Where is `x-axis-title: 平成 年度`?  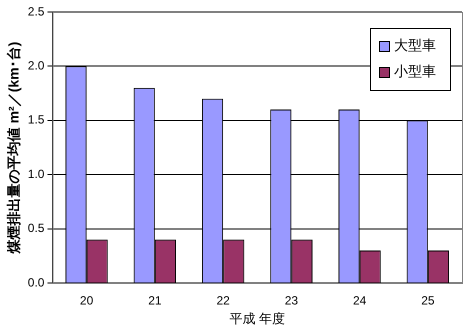
x-axis-title: 平成 年度 is located at coordinates (257, 318).